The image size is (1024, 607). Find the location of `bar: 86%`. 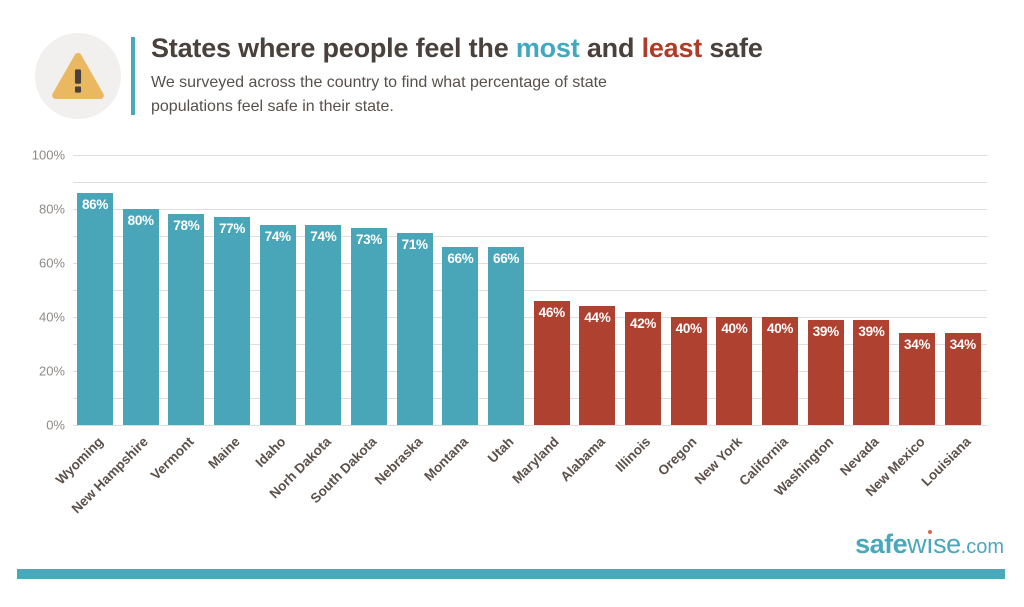

bar: 86% is located at coordinates (95, 308).